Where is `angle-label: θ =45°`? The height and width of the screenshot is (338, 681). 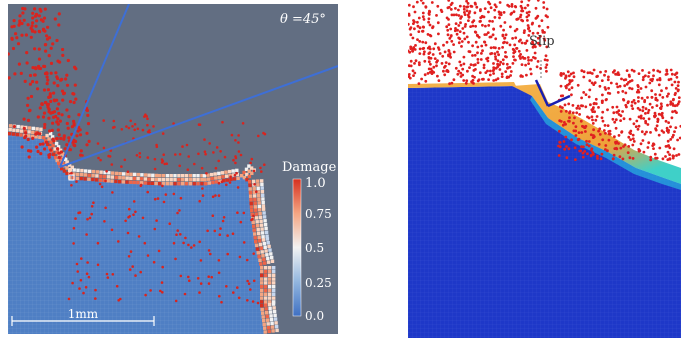 angle-label: θ =45° is located at coordinates (303, 19).